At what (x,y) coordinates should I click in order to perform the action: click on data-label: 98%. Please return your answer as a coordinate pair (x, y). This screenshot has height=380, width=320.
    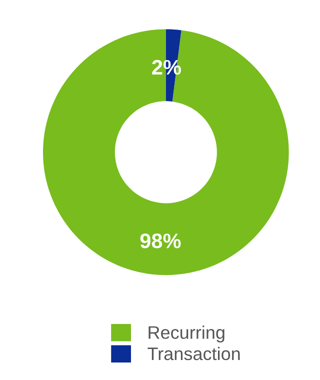
    Looking at the image, I should click on (160, 241).